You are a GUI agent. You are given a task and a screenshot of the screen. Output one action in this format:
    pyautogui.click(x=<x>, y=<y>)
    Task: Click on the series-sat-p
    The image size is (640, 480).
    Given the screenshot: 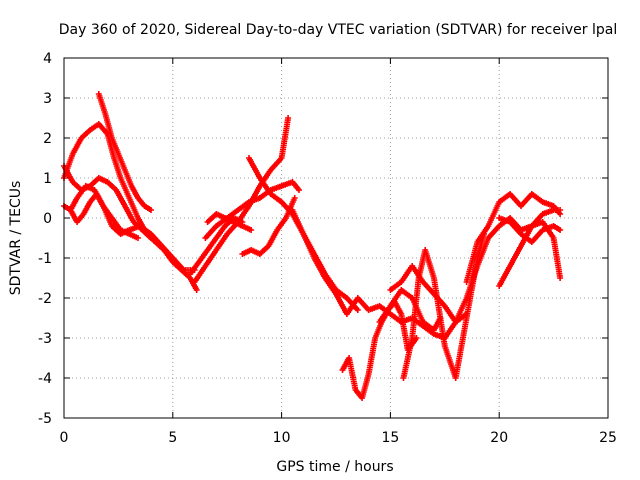 What is the action you would take?
    pyautogui.click(x=410, y=310)
    